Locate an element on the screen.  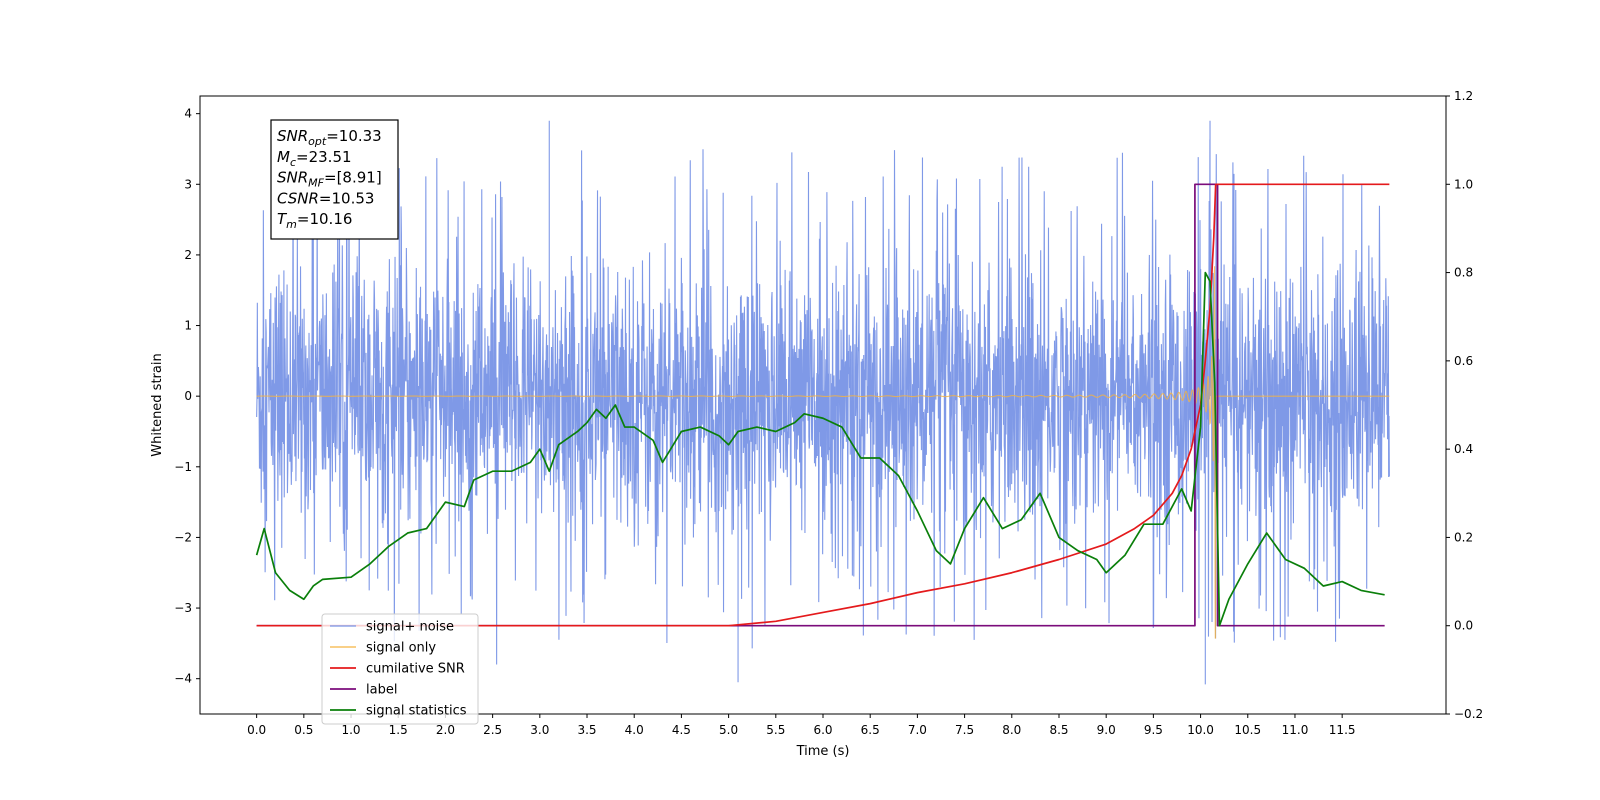
y-tick-label: 2 is located at coordinates (188, 255).